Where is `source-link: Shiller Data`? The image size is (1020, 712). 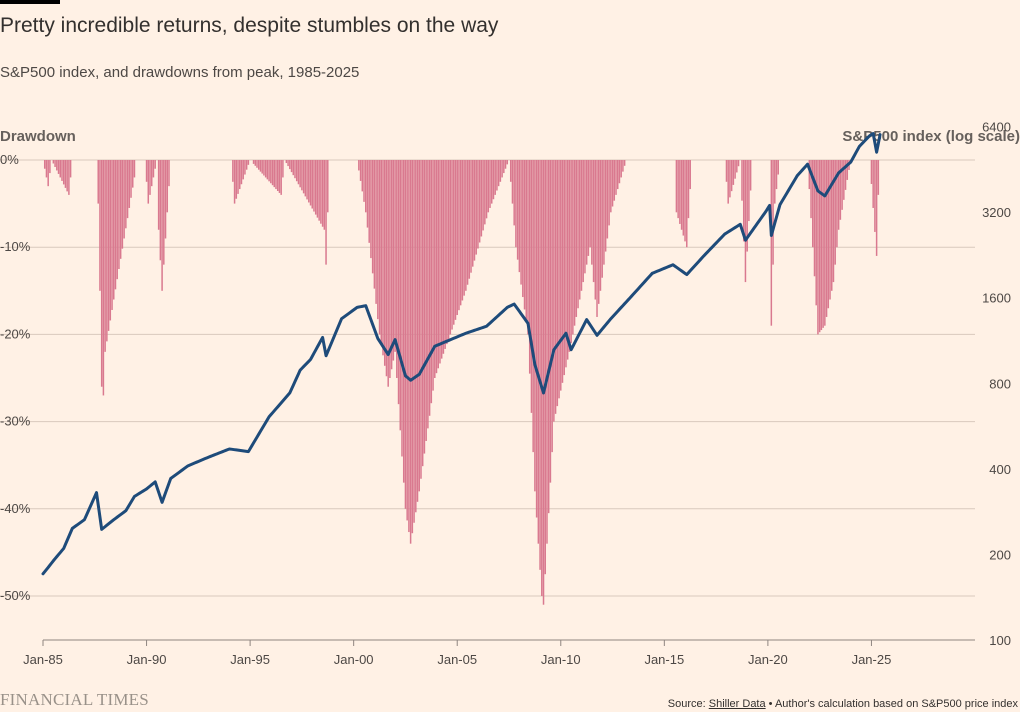 source-link: Shiller Data is located at coordinates (737, 704).